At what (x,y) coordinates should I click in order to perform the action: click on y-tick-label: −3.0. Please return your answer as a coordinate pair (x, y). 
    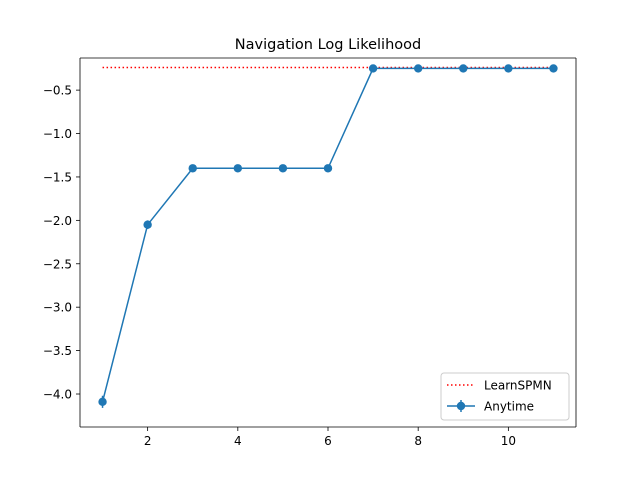
    Looking at the image, I should click on (57, 308).